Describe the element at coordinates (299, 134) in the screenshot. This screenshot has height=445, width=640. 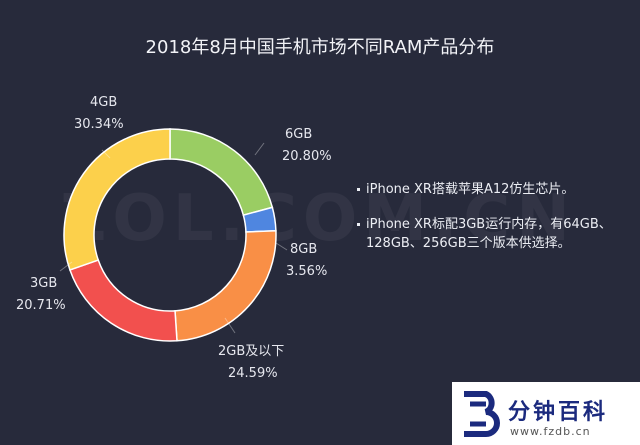
I see `slice-name: 6GB` at that location.